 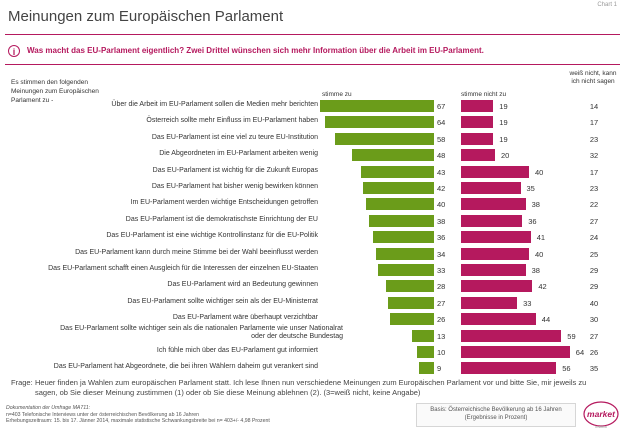 What do you see at coordinates (441, 221) in the screenshot?
I see `value-agree: 38` at bounding box center [441, 221].